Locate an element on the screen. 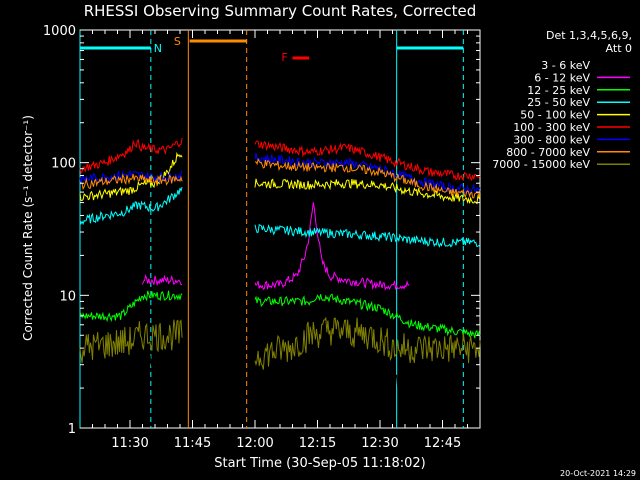  y-axis-label: Corrected Count Rate (s⁻¹ detector⁻¹) is located at coordinates (28, 228).